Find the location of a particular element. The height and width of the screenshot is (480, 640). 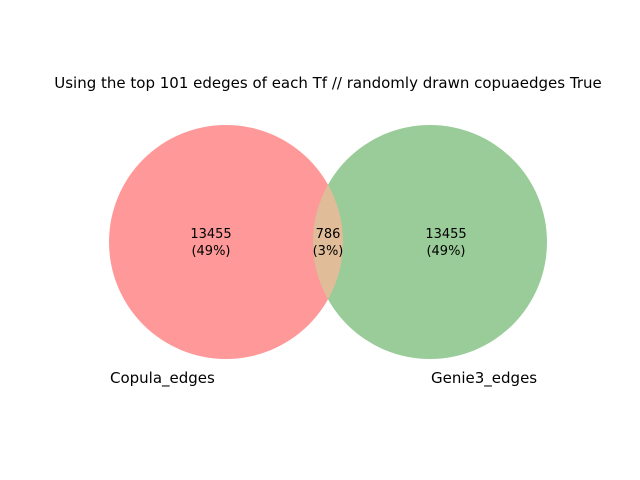

intersection-count: 786 is located at coordinates (328, 234).